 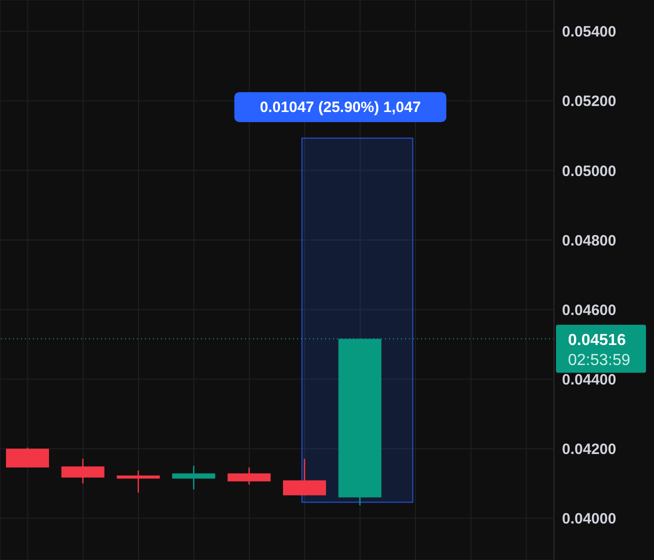 What do you see at coordinates (340, 107) in the screenshot?
I see `band-label: 0.01047 (25.90%) 1,047` at bounding box center [340, 107].